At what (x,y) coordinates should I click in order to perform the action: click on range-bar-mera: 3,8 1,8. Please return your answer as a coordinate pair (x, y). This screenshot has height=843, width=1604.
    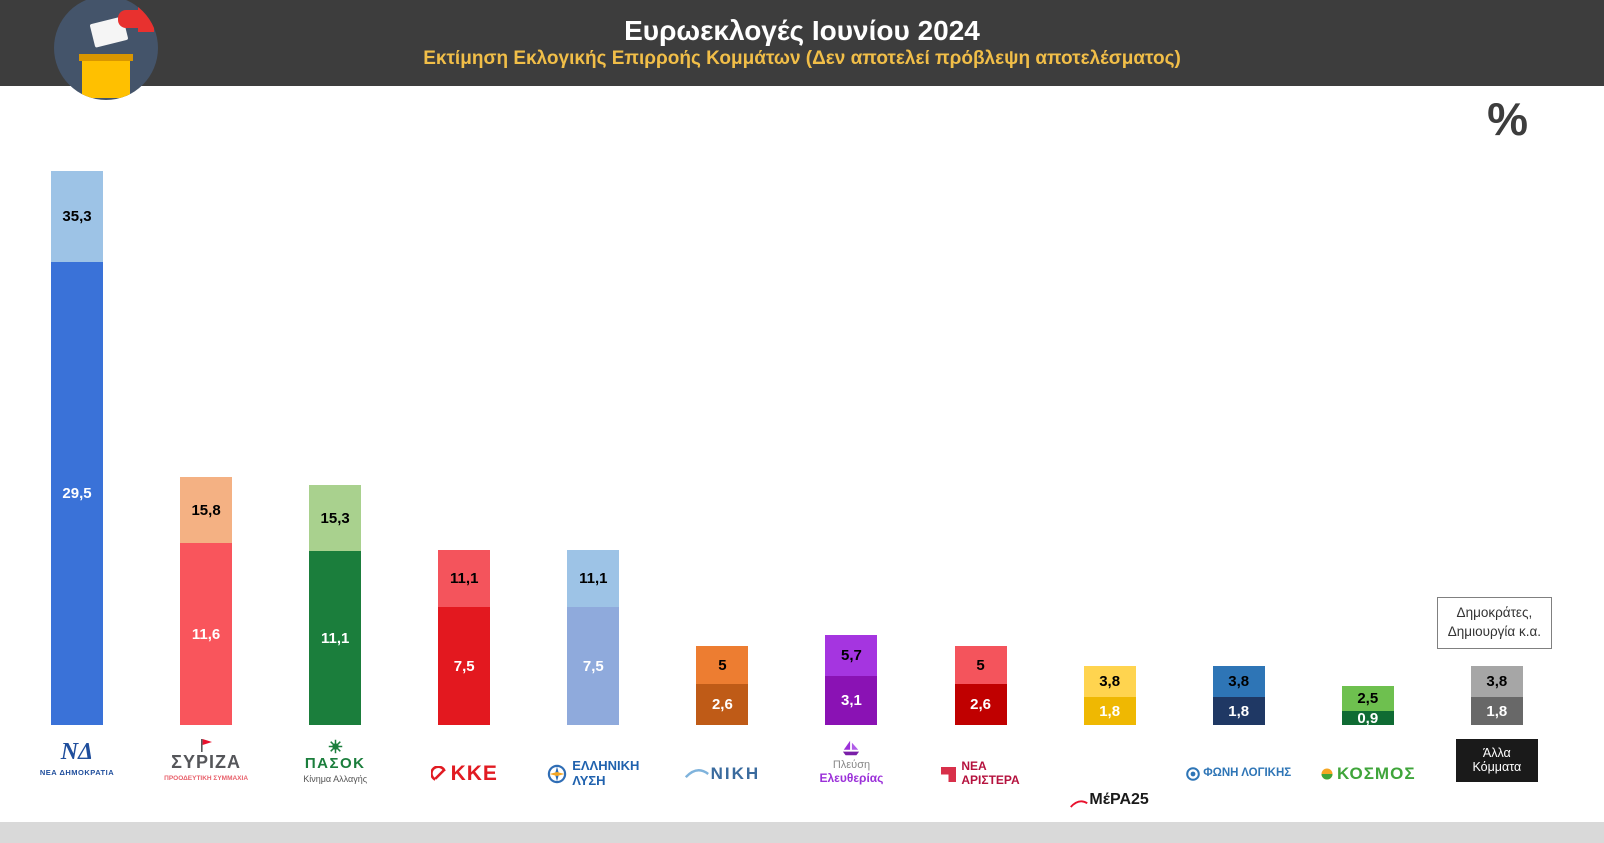
    Looking at the image, I should click on (1109, 695).